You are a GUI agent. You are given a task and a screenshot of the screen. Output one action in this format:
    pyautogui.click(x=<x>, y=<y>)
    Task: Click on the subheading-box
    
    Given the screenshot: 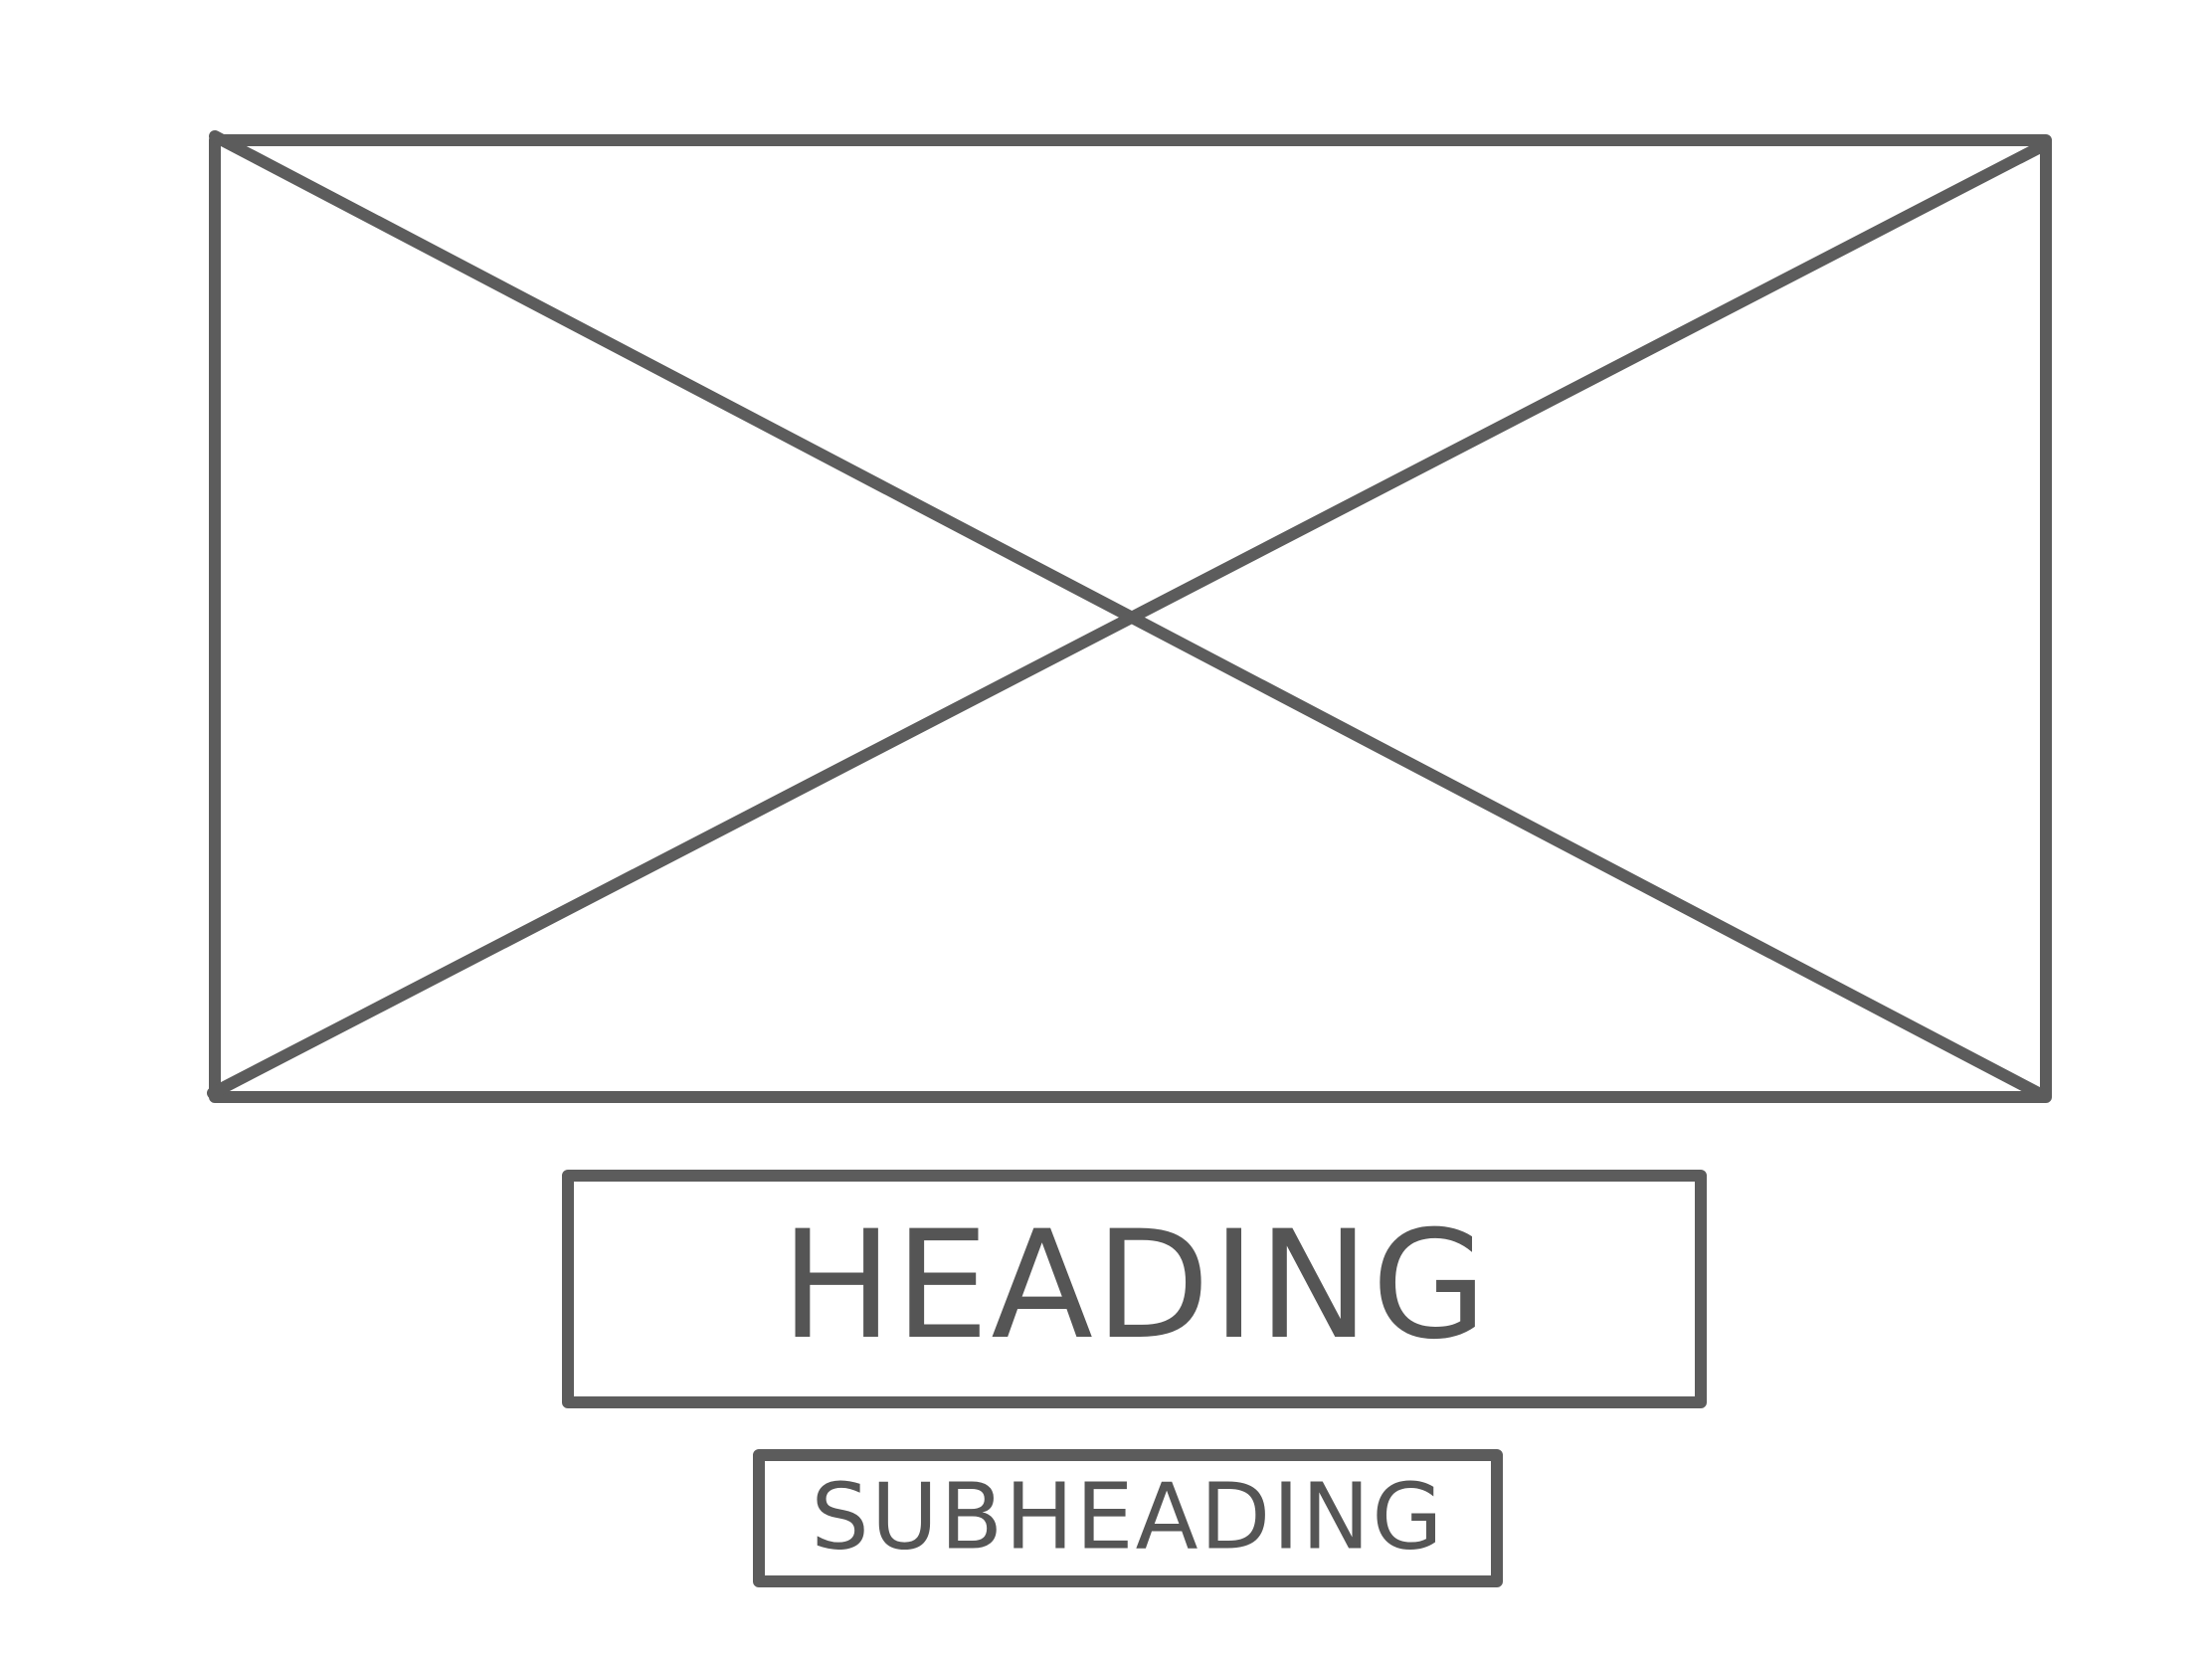 What is the action you would take?
    pyautogui.click(x=1128, y=1518)
    